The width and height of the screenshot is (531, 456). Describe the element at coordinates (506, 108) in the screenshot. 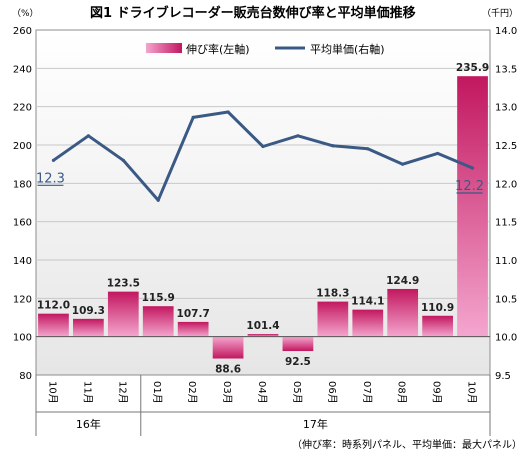

I see `right-tick-label: 13.0` at that location.